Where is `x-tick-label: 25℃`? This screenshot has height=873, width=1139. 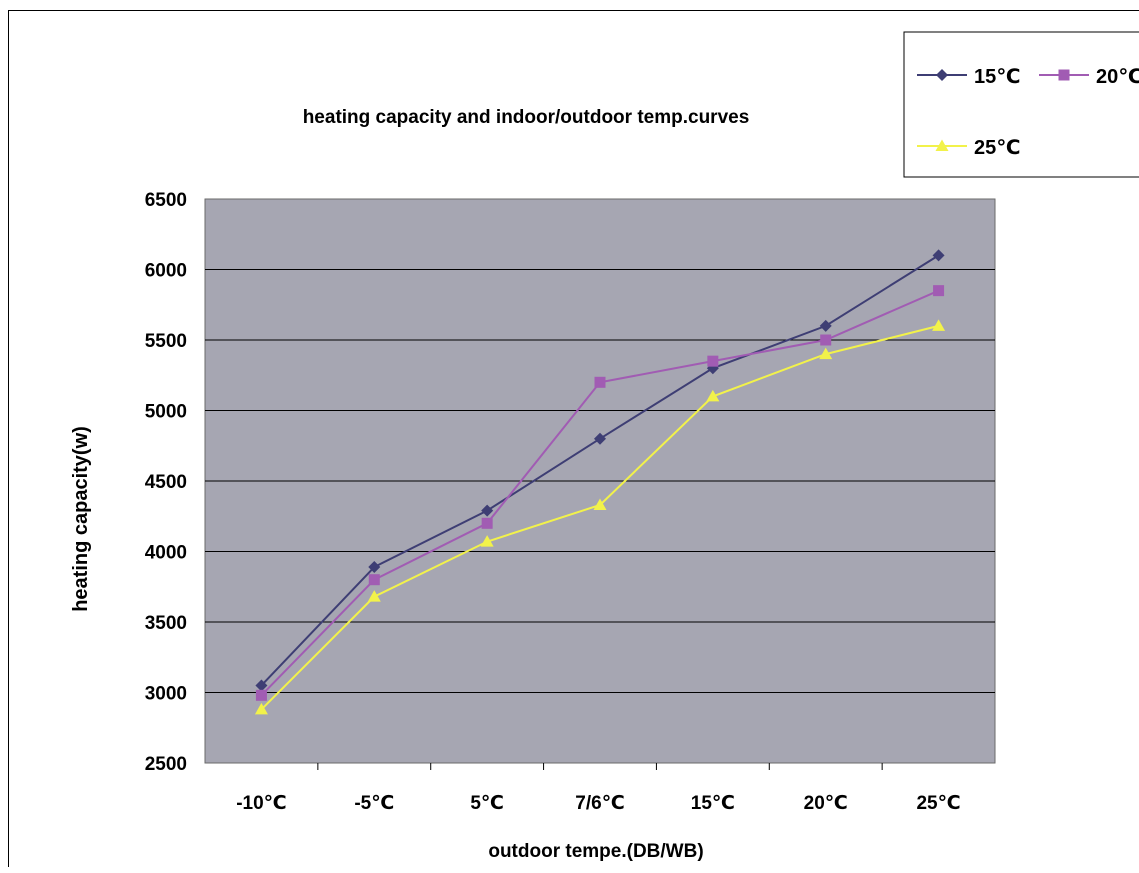
x-tick-label: 25℃ is located at coordinates (938, 803).